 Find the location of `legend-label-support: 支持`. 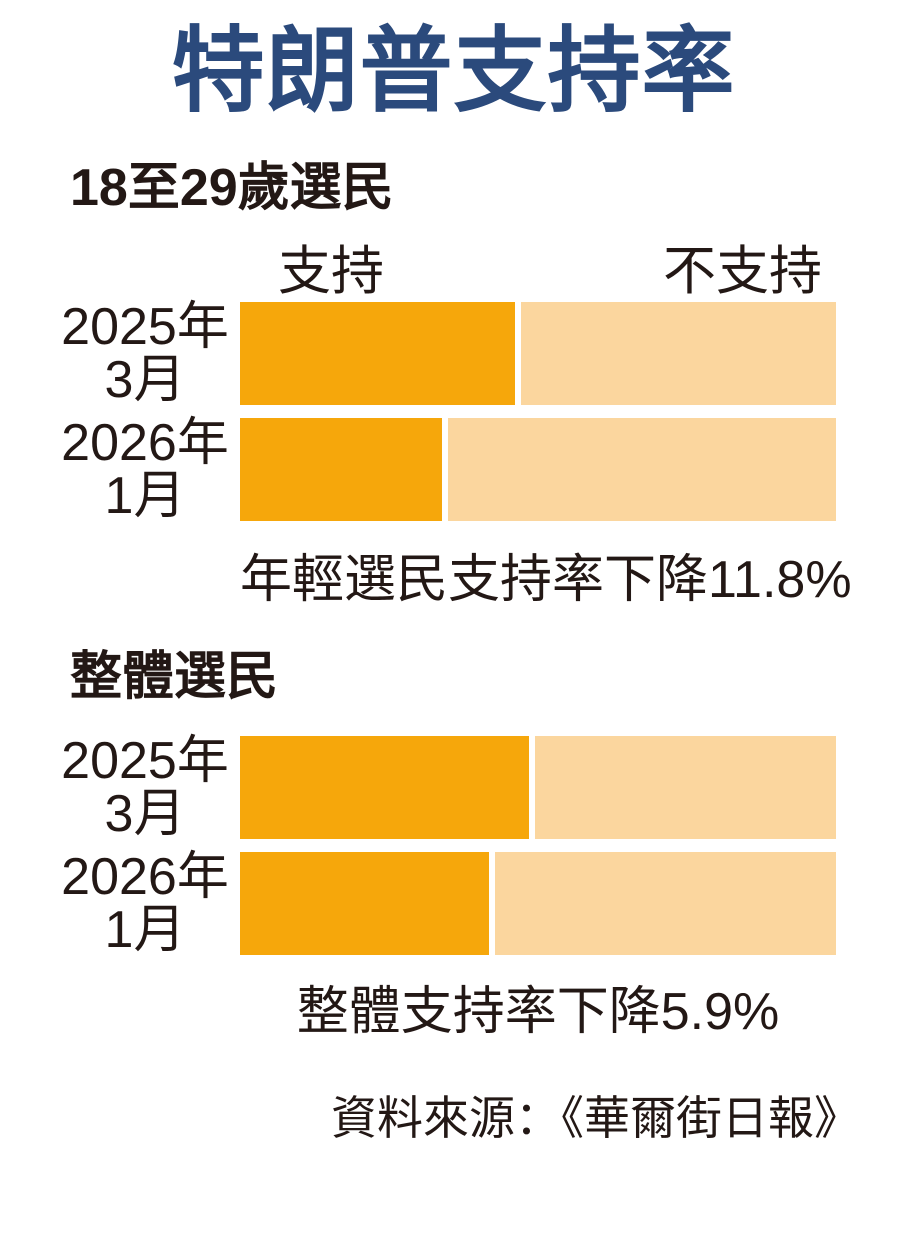

legend-label-support: 支持 is located at coordinates (331, 271).